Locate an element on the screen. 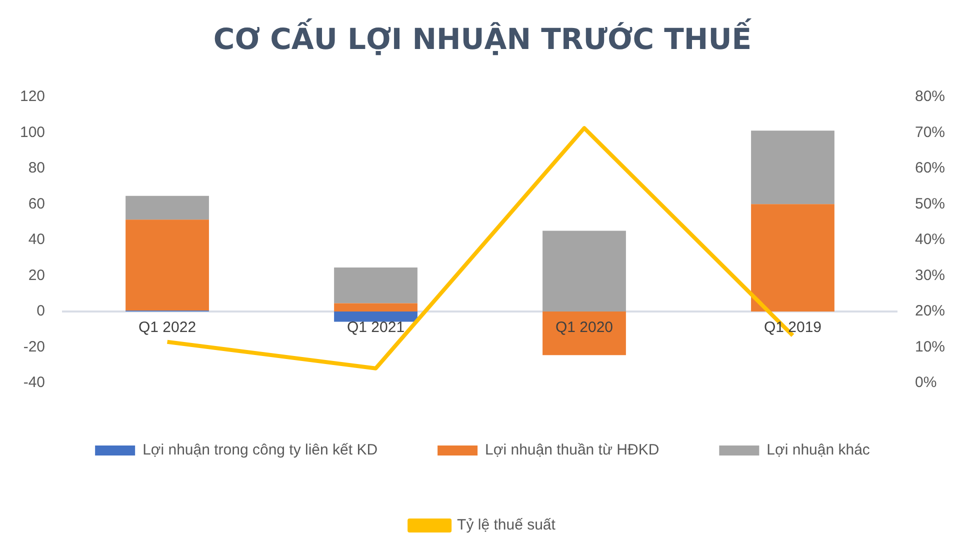  y2-tick-label: 60% is located at coordinates (930, 168).